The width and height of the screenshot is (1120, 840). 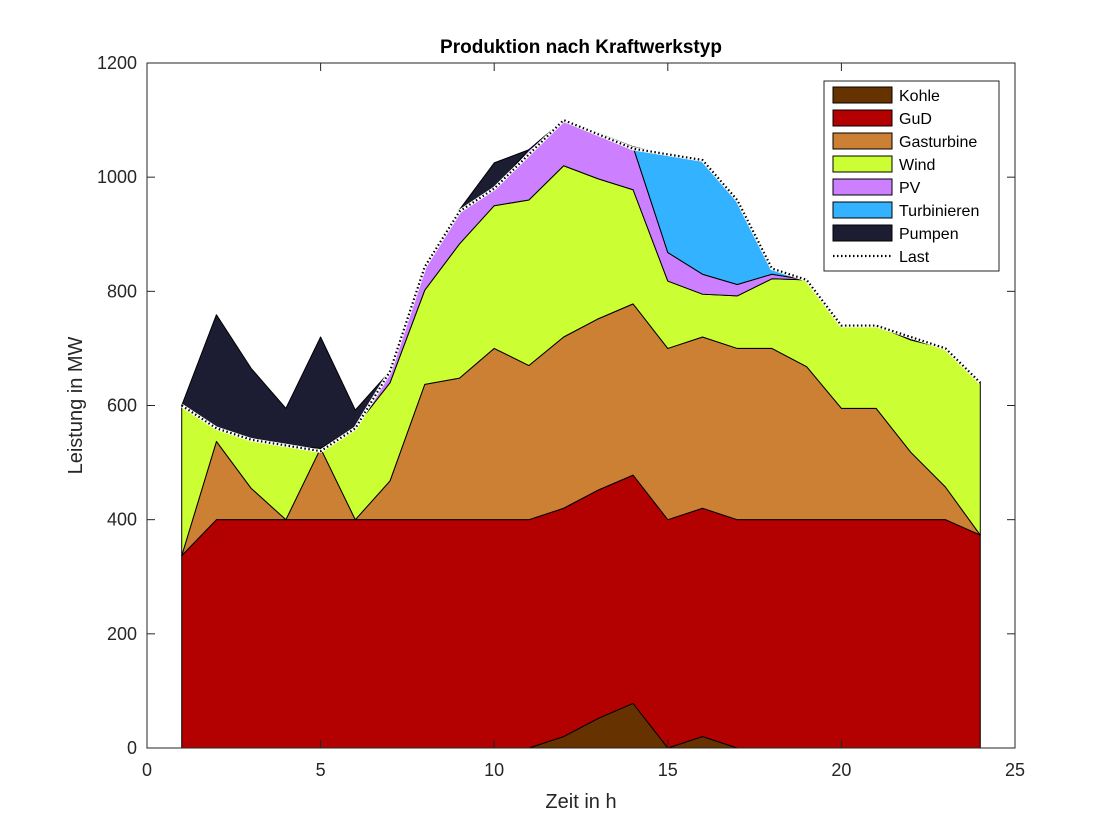 I want to click on y-tick-label: 1200, so click(x=117, y=63).